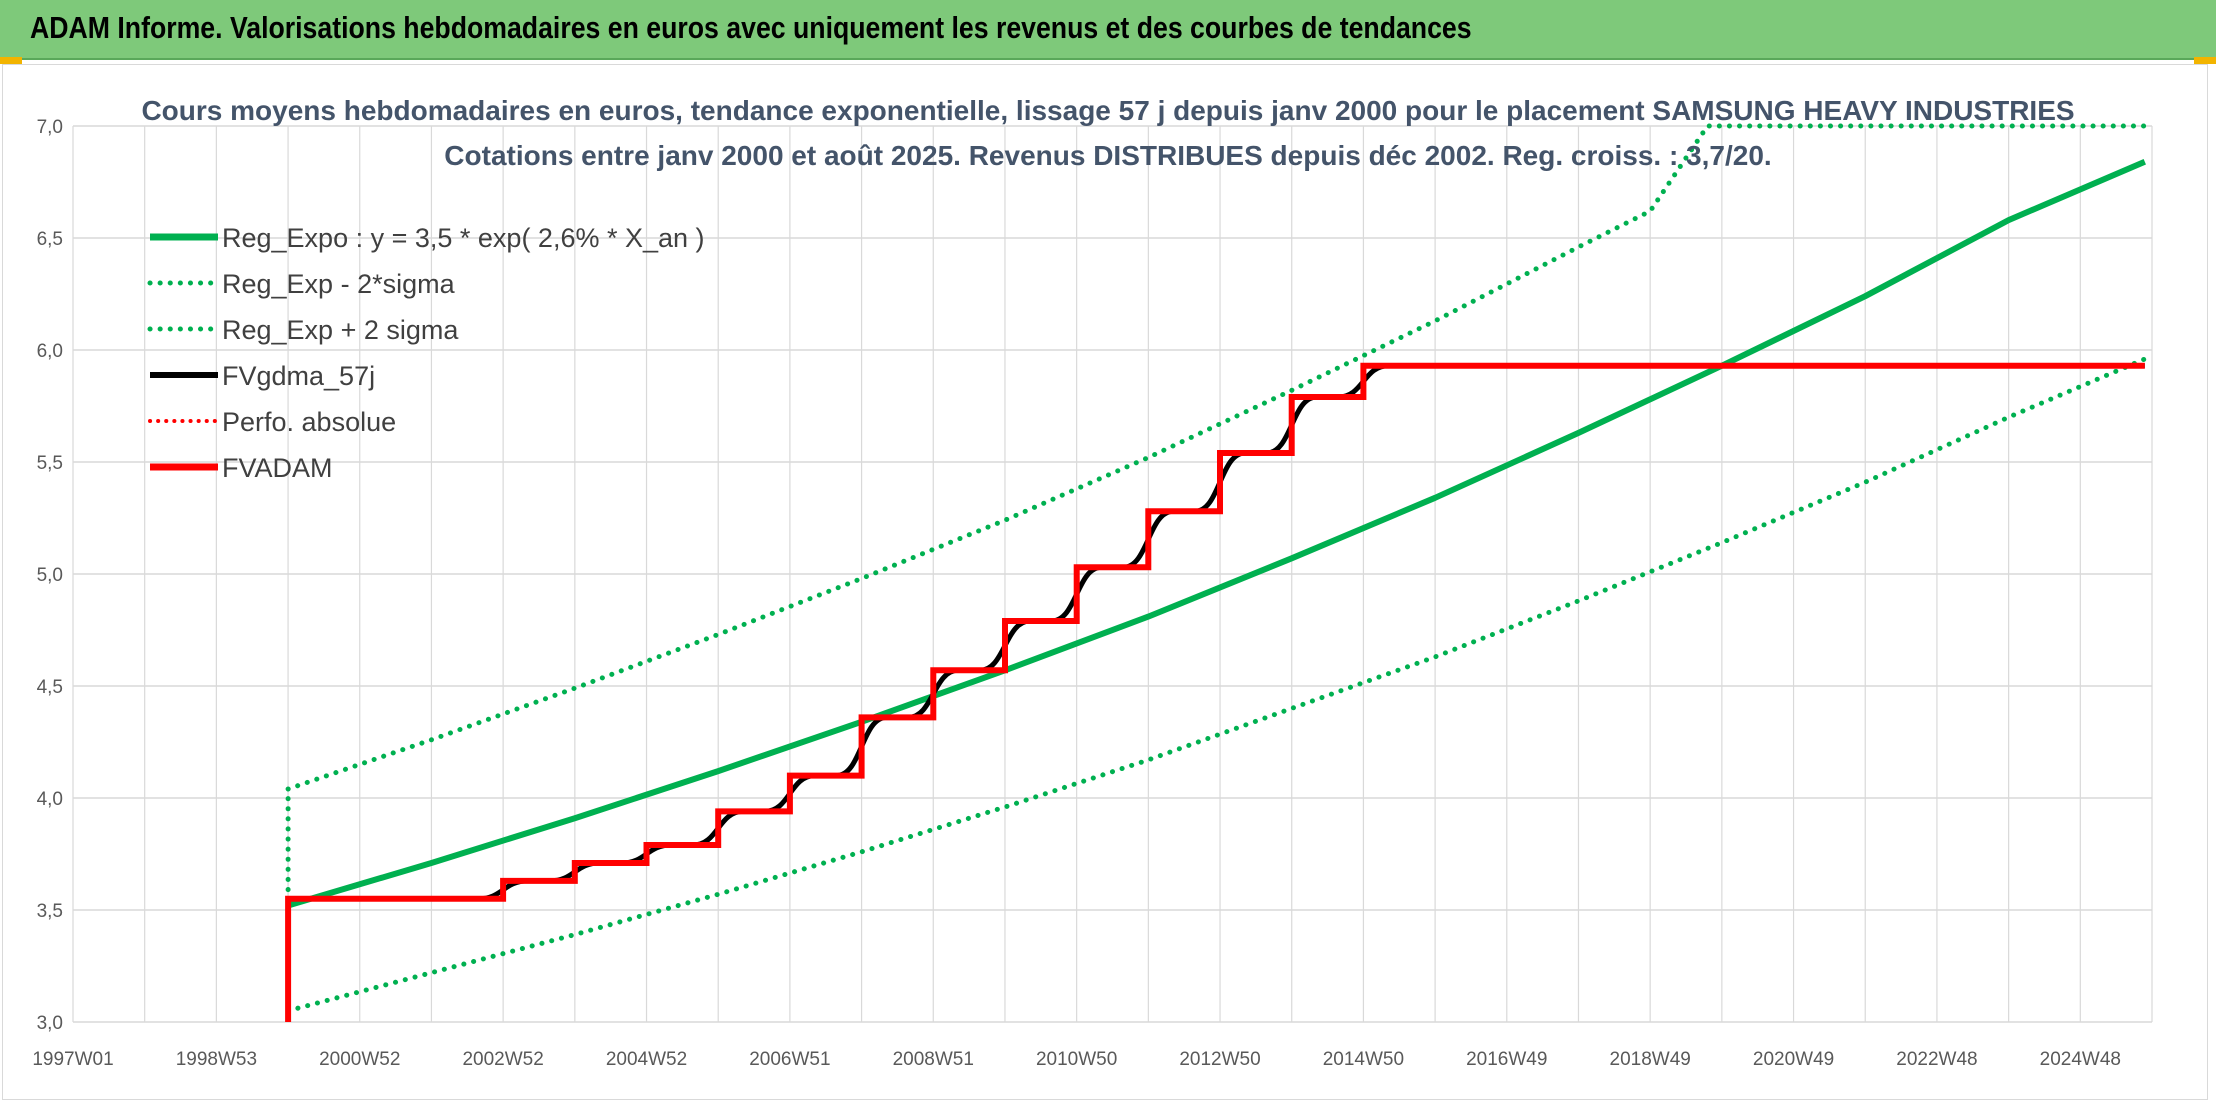  Describe the element at coordinates (1650, 1059) in the screenshot. I see `x-tick-label: 2018W49` at that location.